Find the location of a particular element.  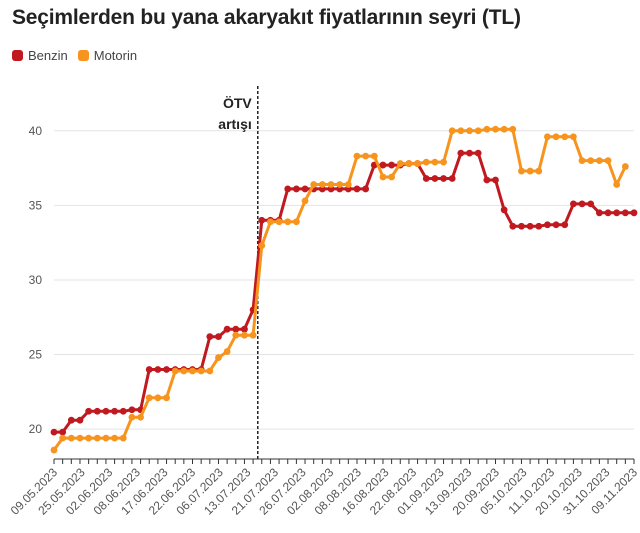

legend-item-motorin: Motorin is located at coordinates (107, 55).